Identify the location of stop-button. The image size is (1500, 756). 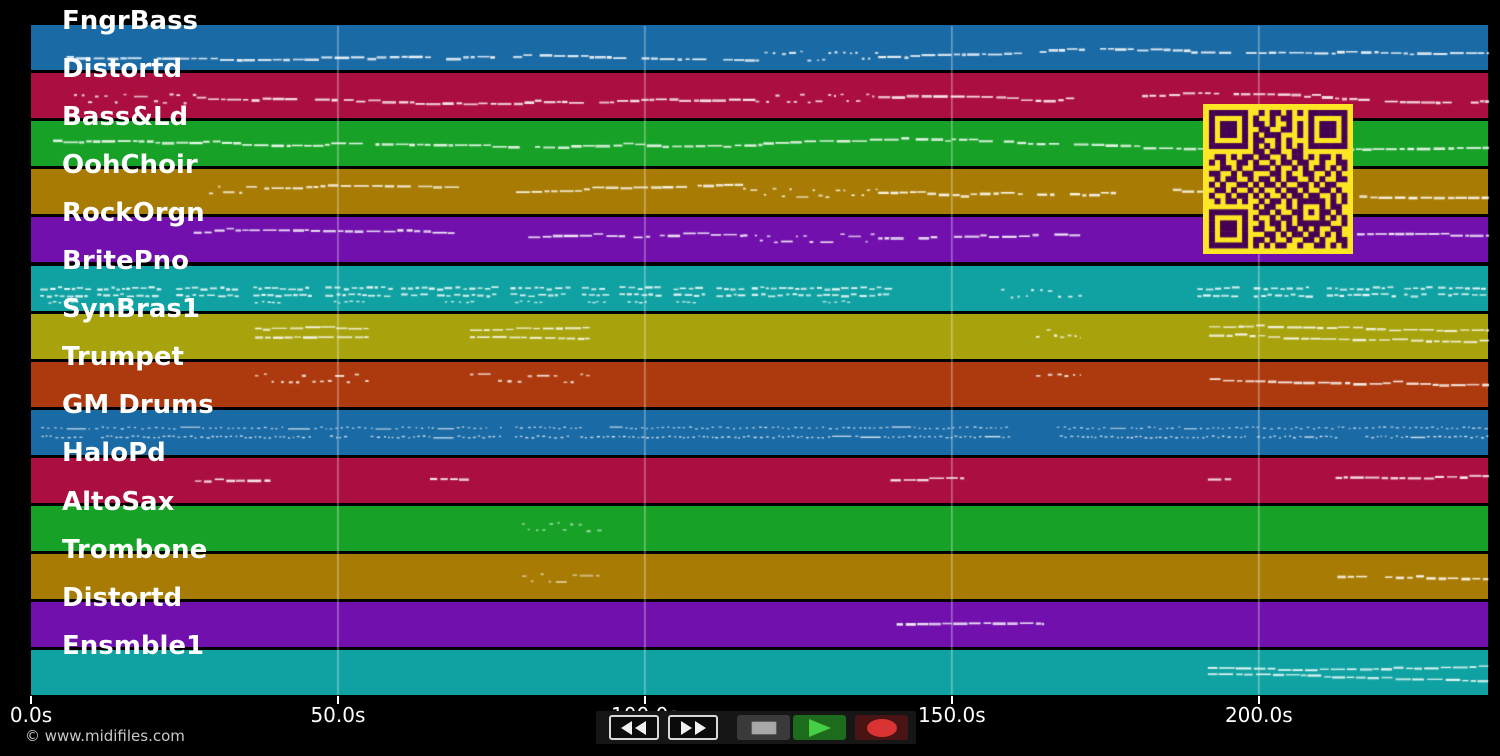
(763, 727).